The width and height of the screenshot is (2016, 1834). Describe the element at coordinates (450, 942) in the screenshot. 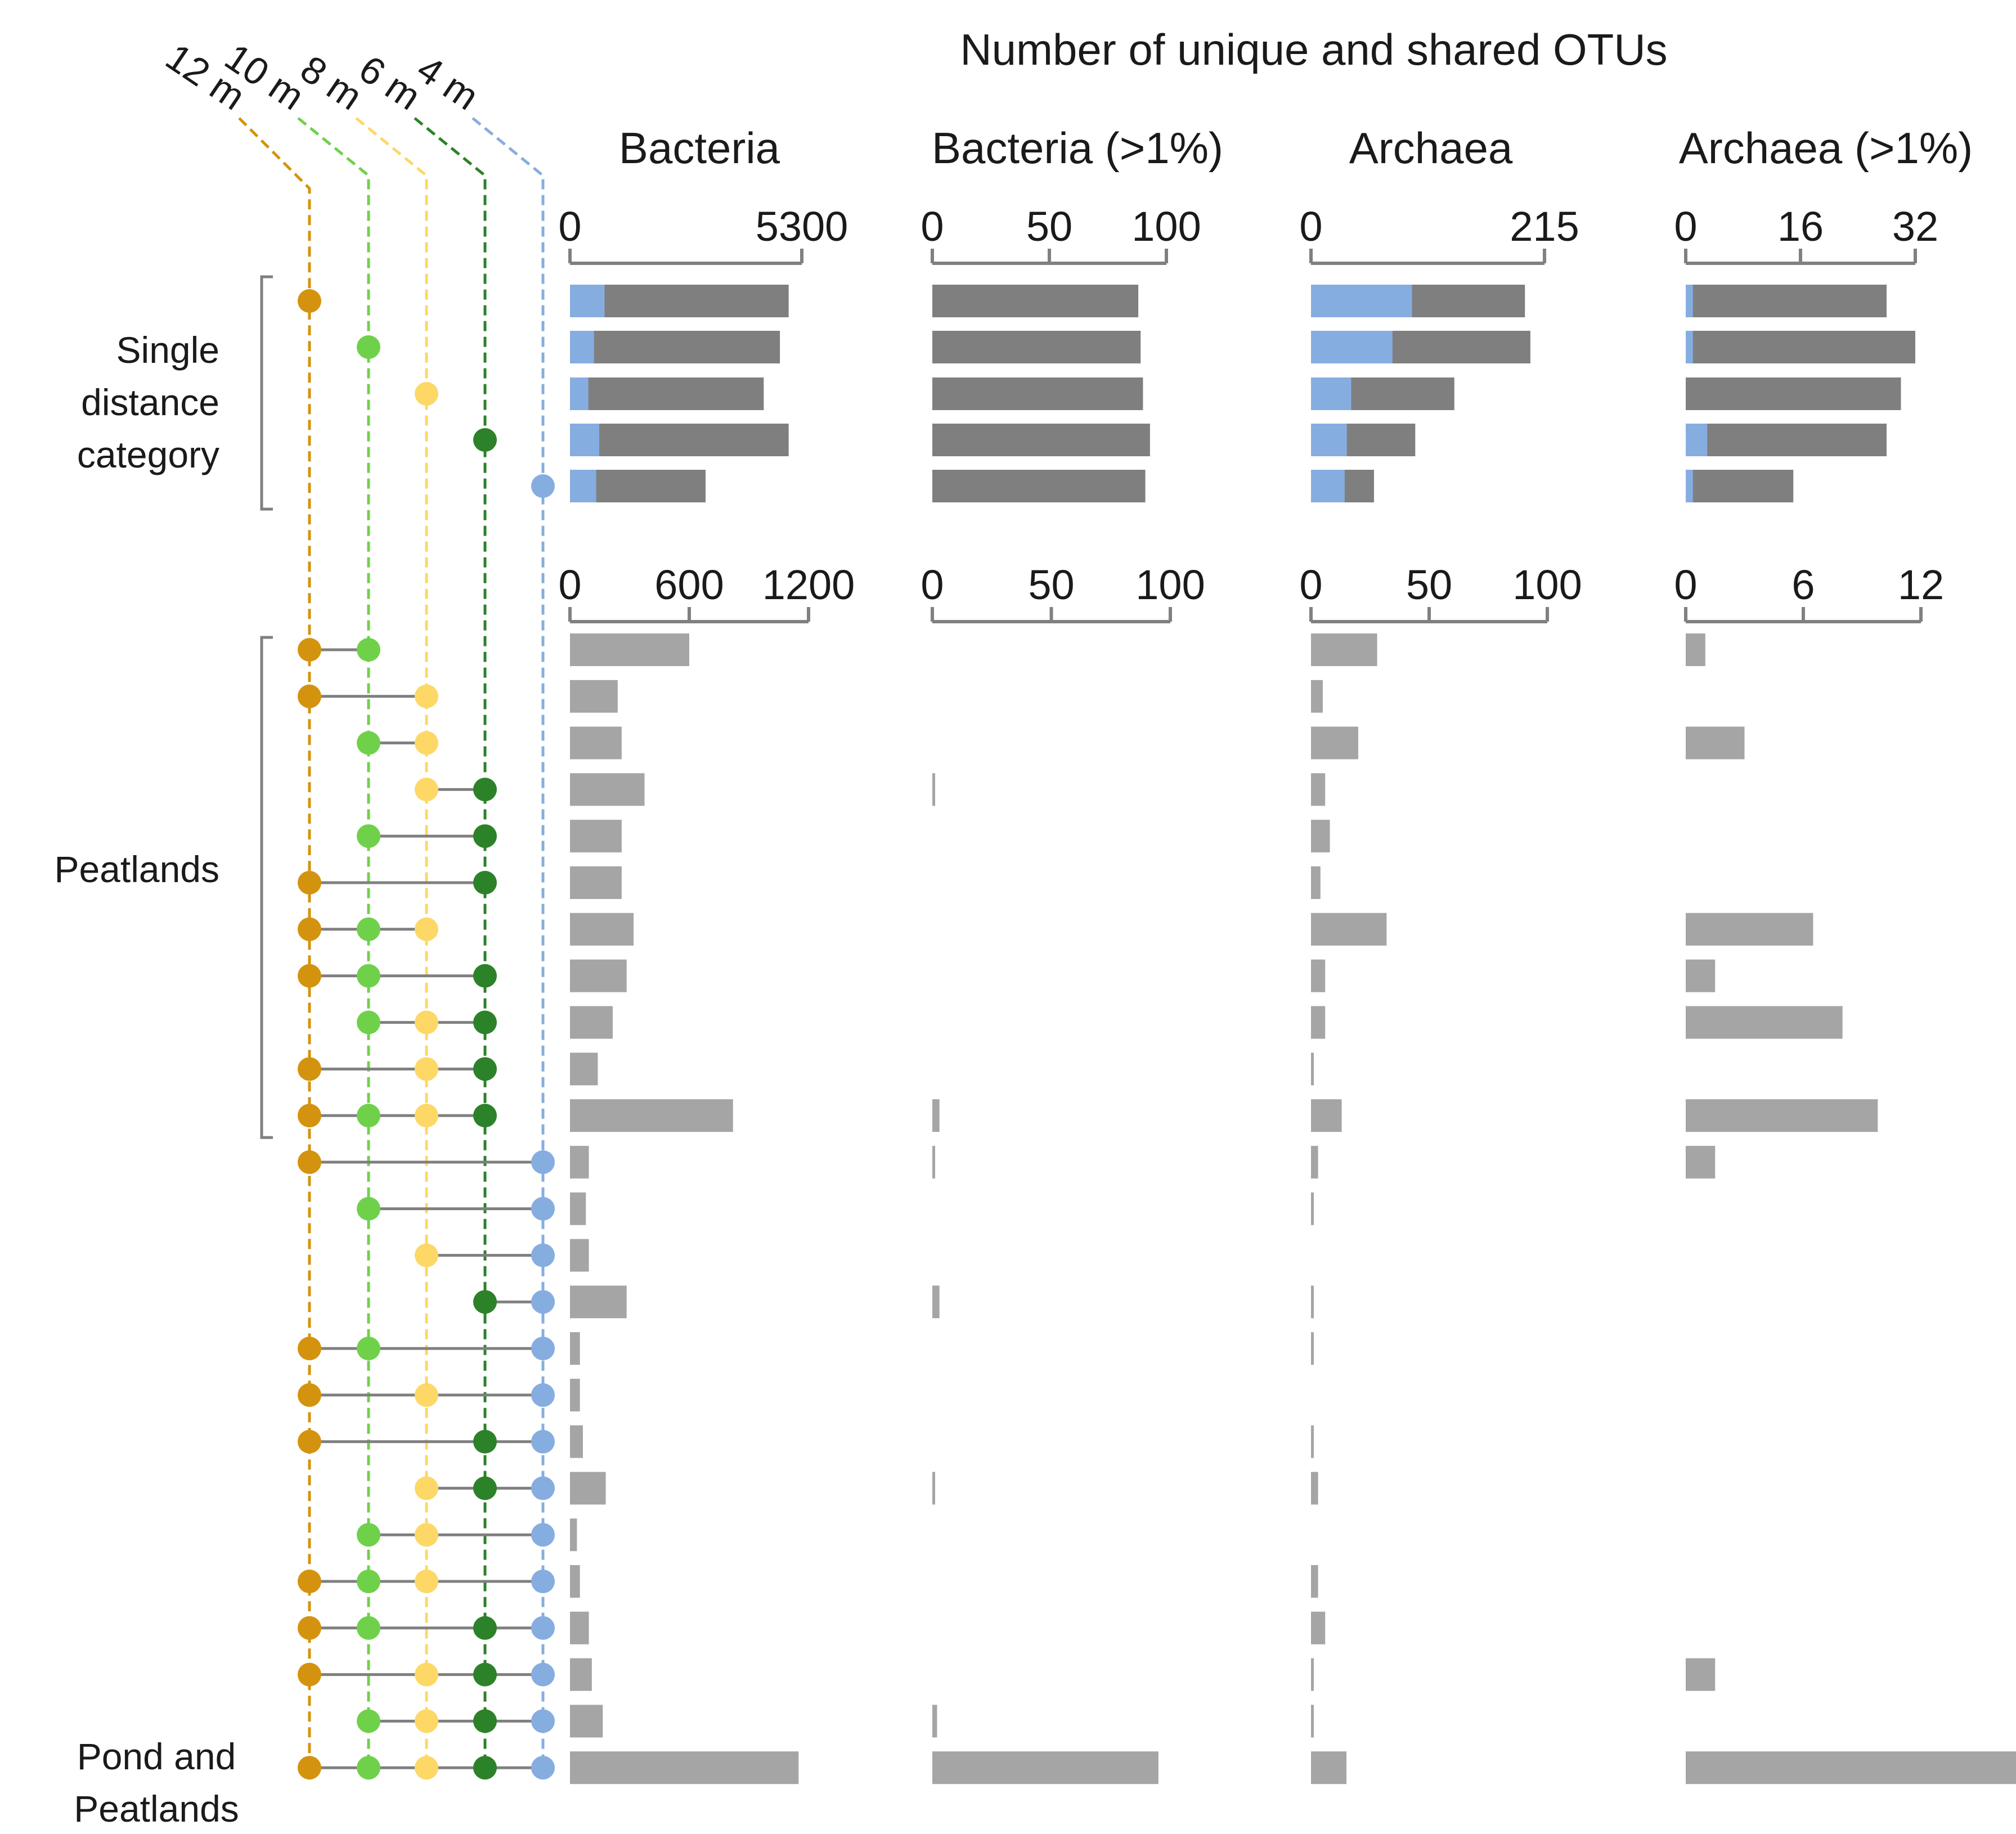

I see `distance-line-6m` at that location.